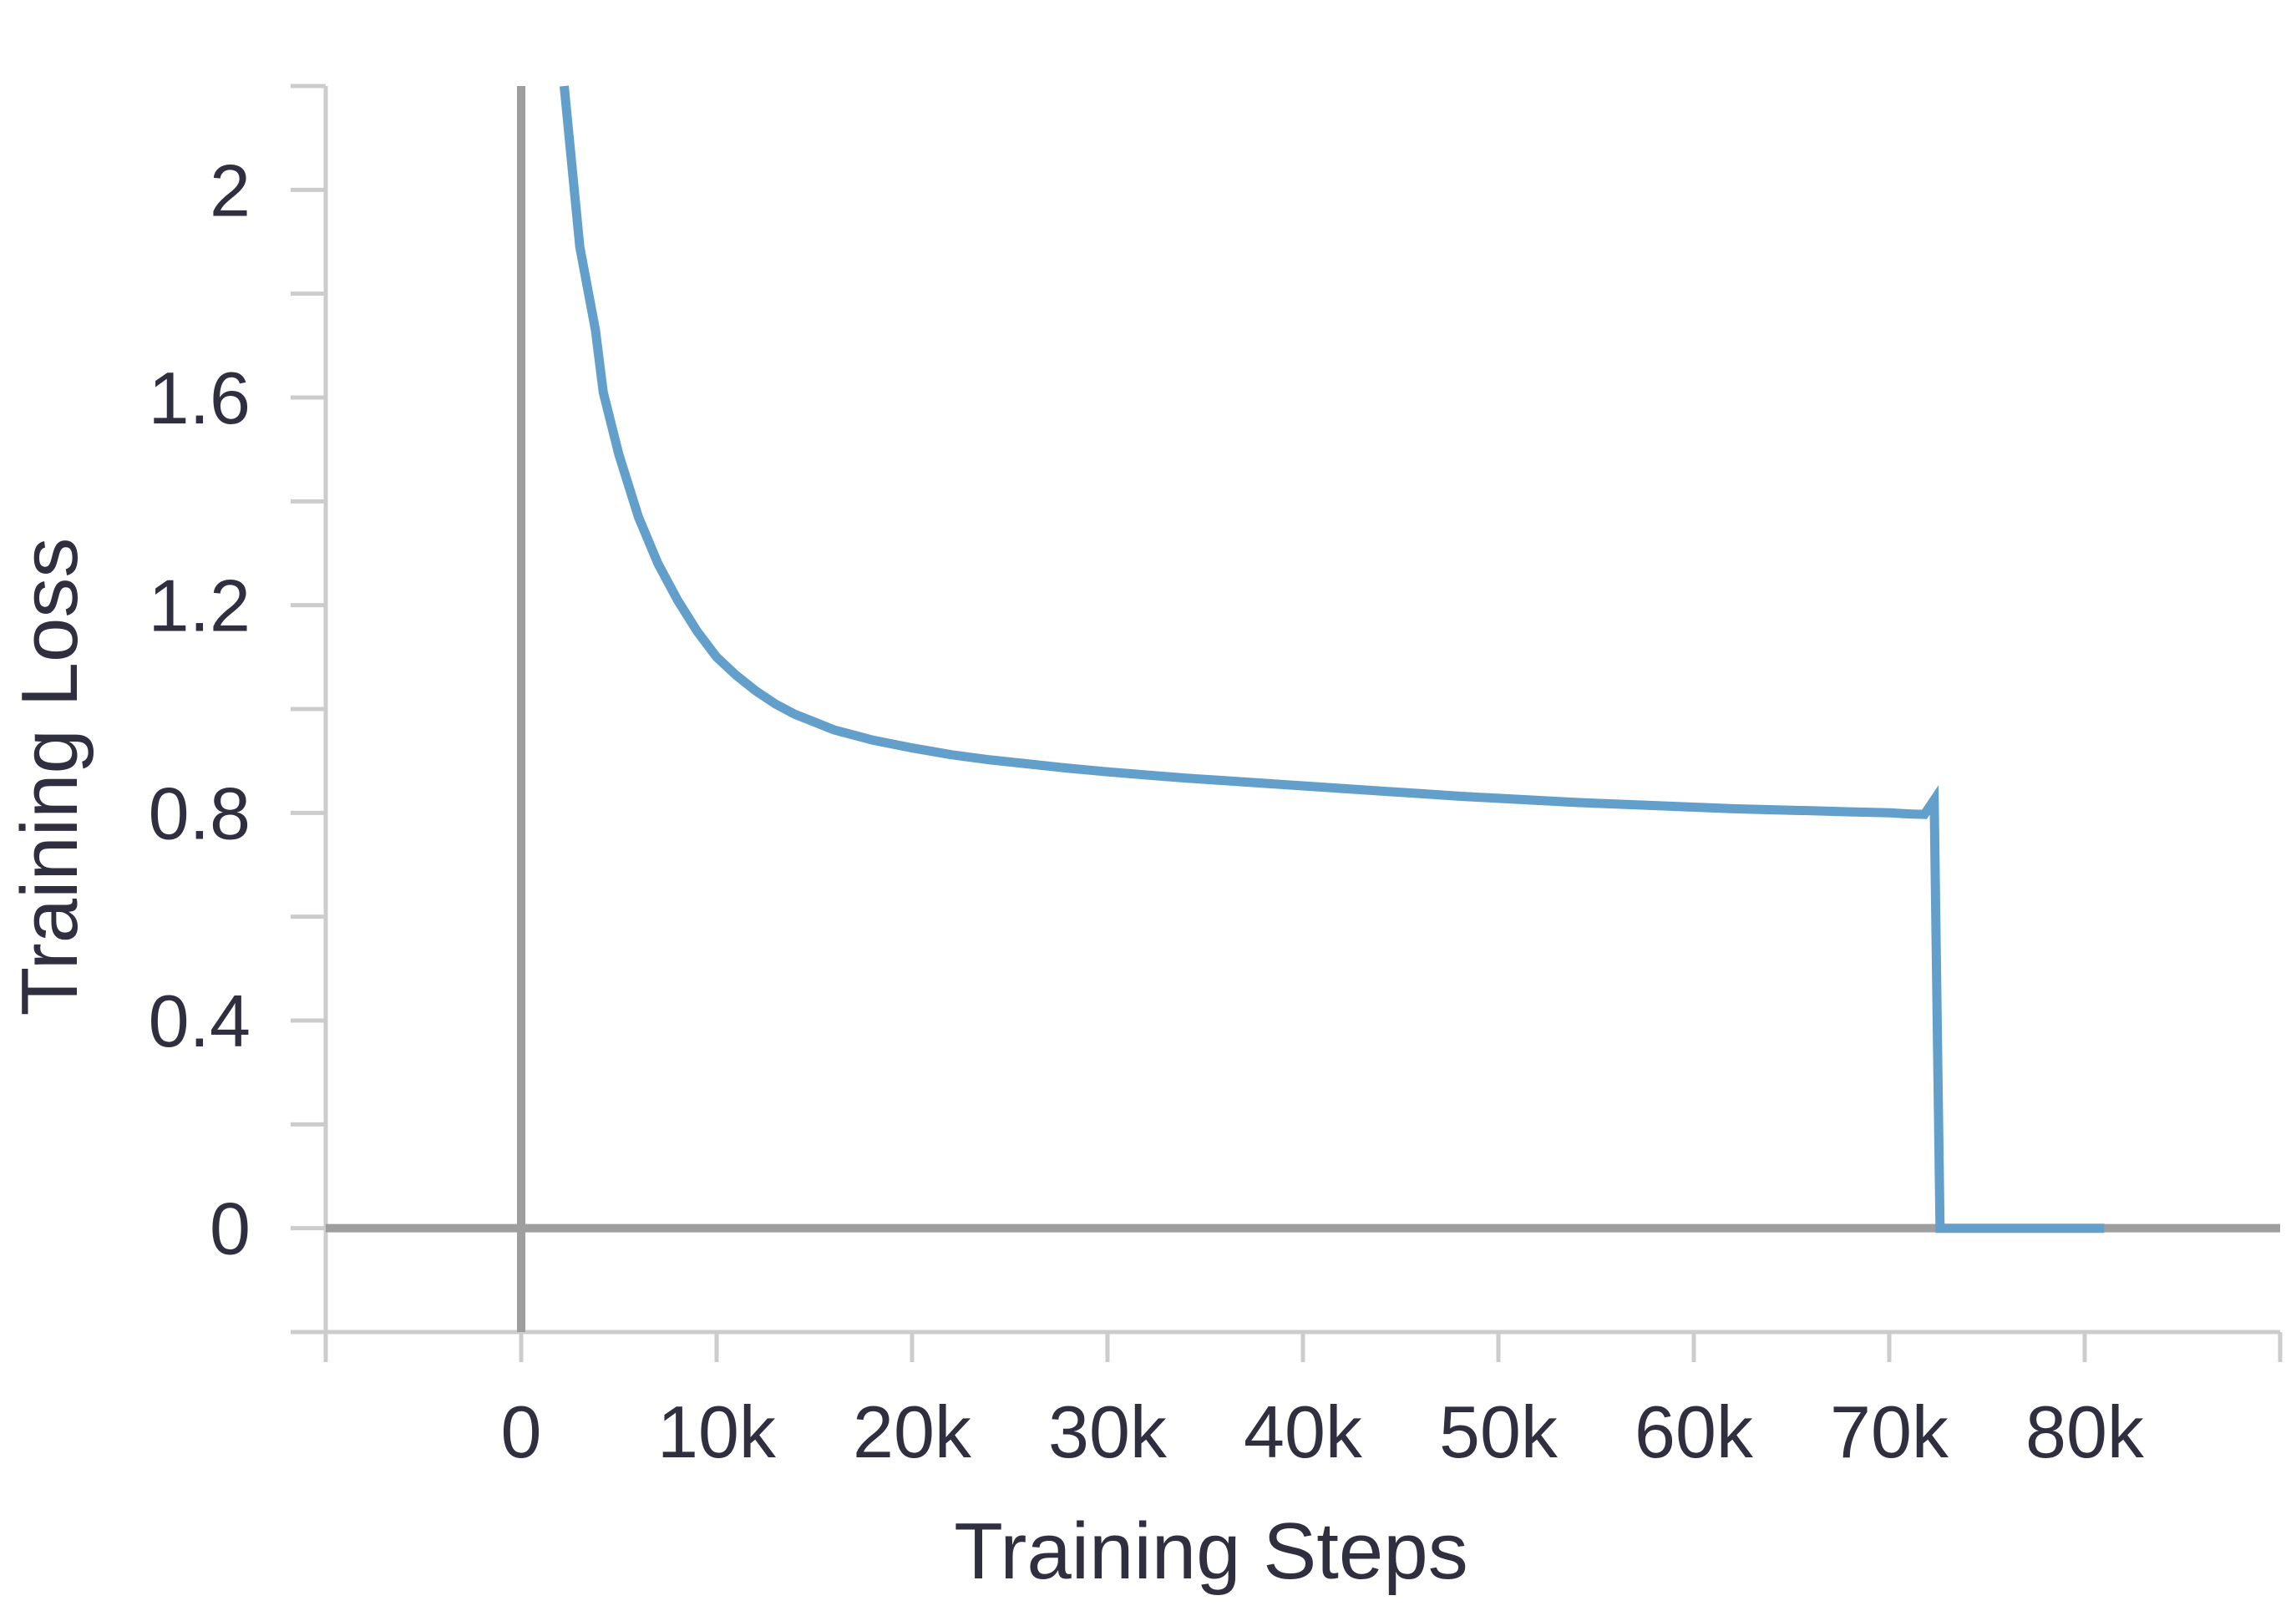  I want to click on x-tick-label: 0, so click(521, 1432).